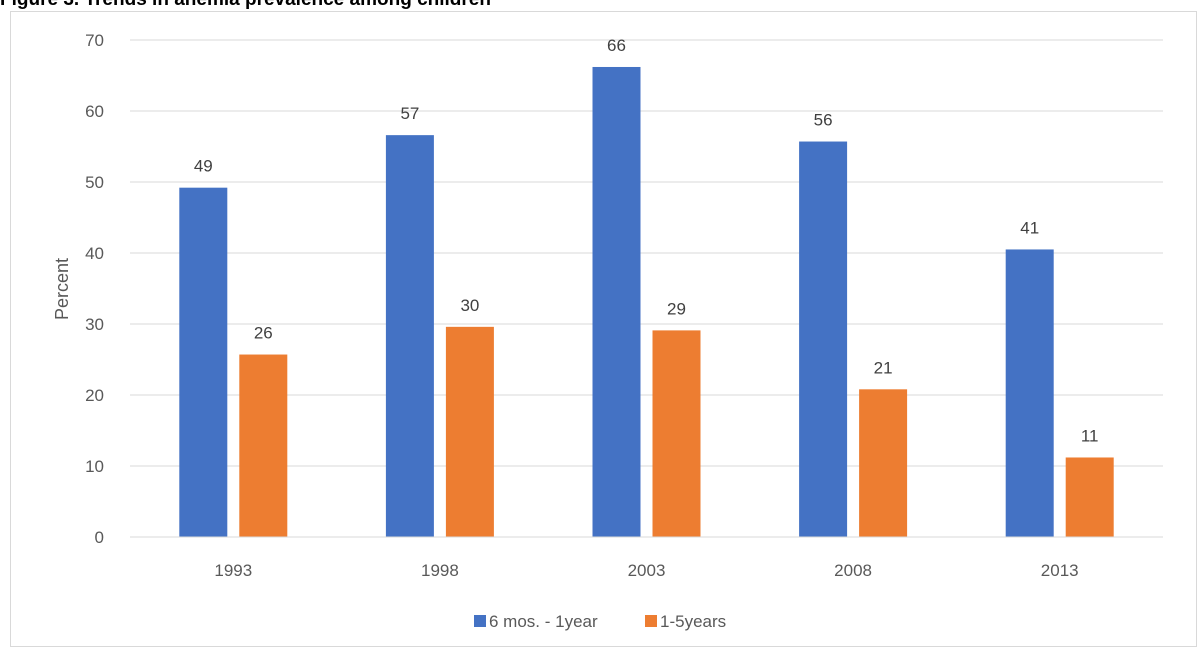  What do you see at coordinates (1029, 393) in the screenshot?
I see `bar-2013-s1` at bounding box center [1029, 393].